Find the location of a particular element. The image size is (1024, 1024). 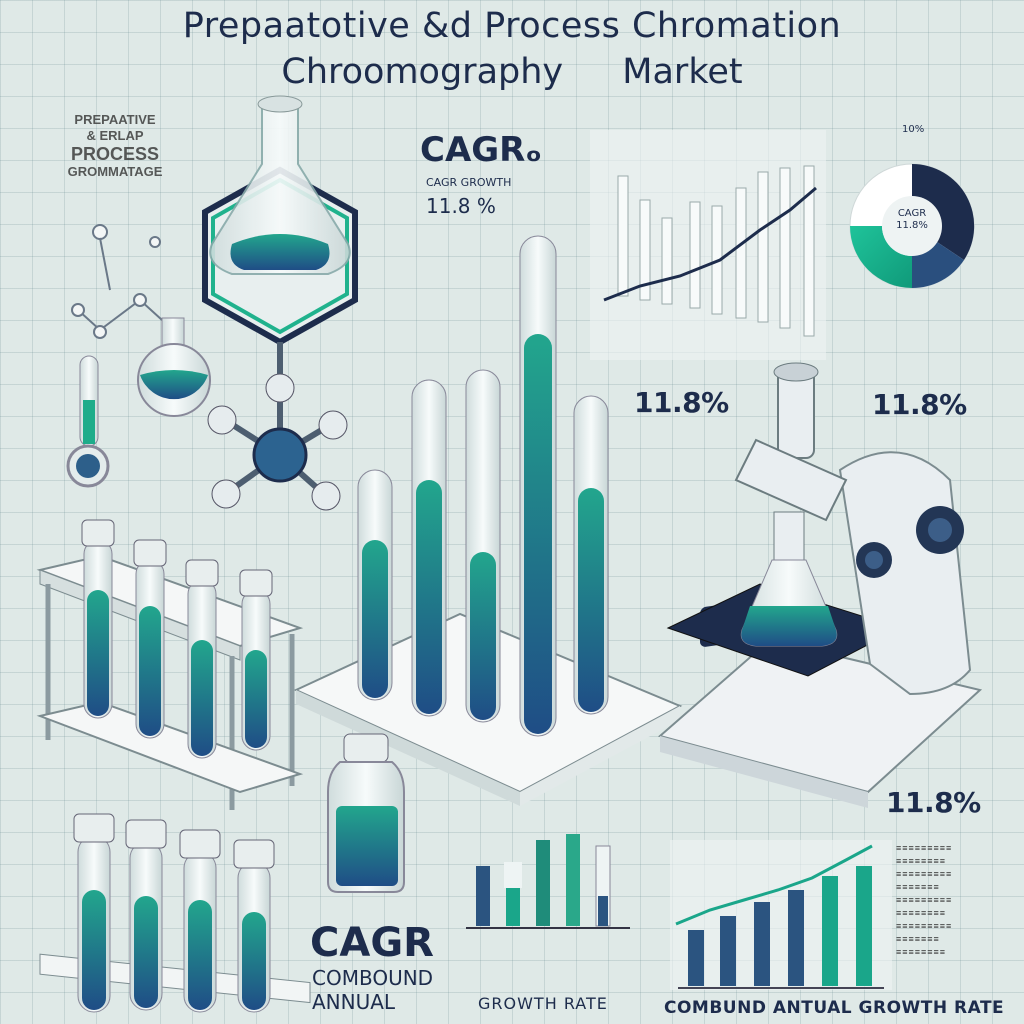

molecule-atoms is located at coordinates (277, 442).